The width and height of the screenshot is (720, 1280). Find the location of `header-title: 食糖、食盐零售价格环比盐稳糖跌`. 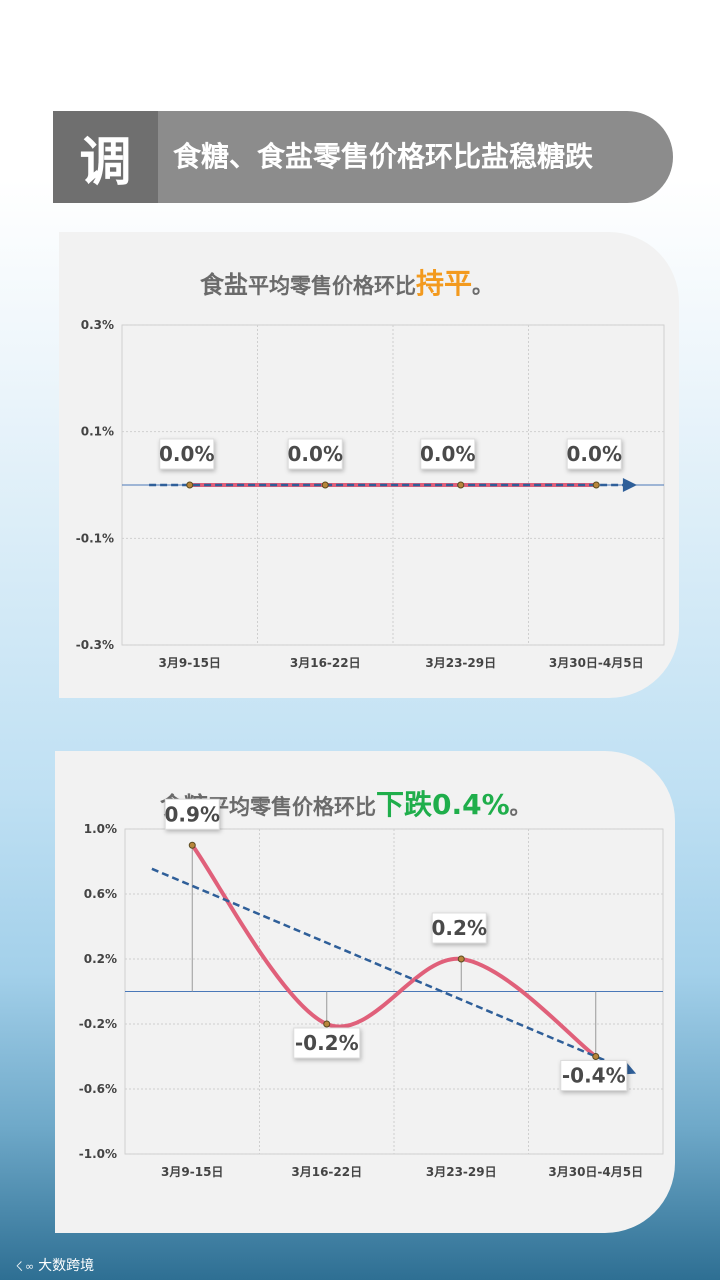

header-title: 食糖、食盐零售价格环比盐稳糖跌 is located at coordinates (383, 157).